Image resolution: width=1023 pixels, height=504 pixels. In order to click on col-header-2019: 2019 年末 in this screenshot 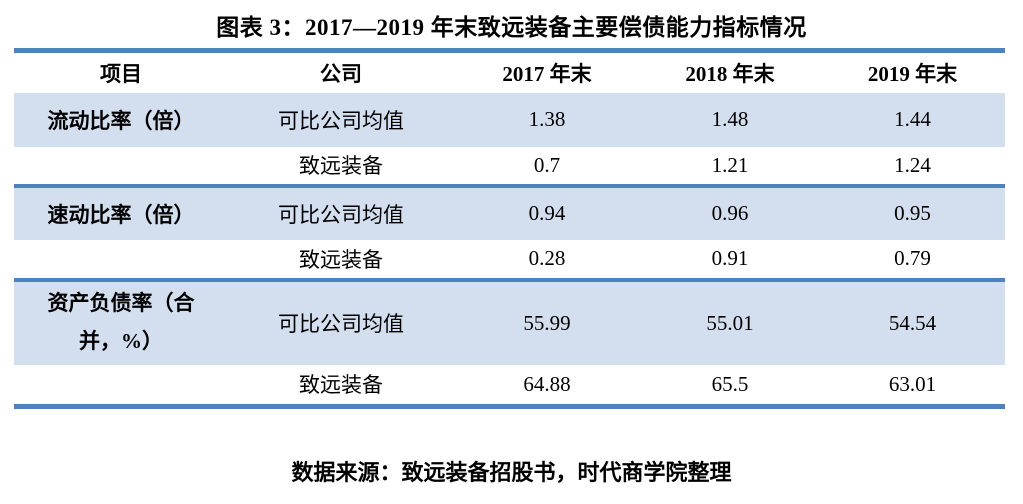, I will do `click(912, 73)`.